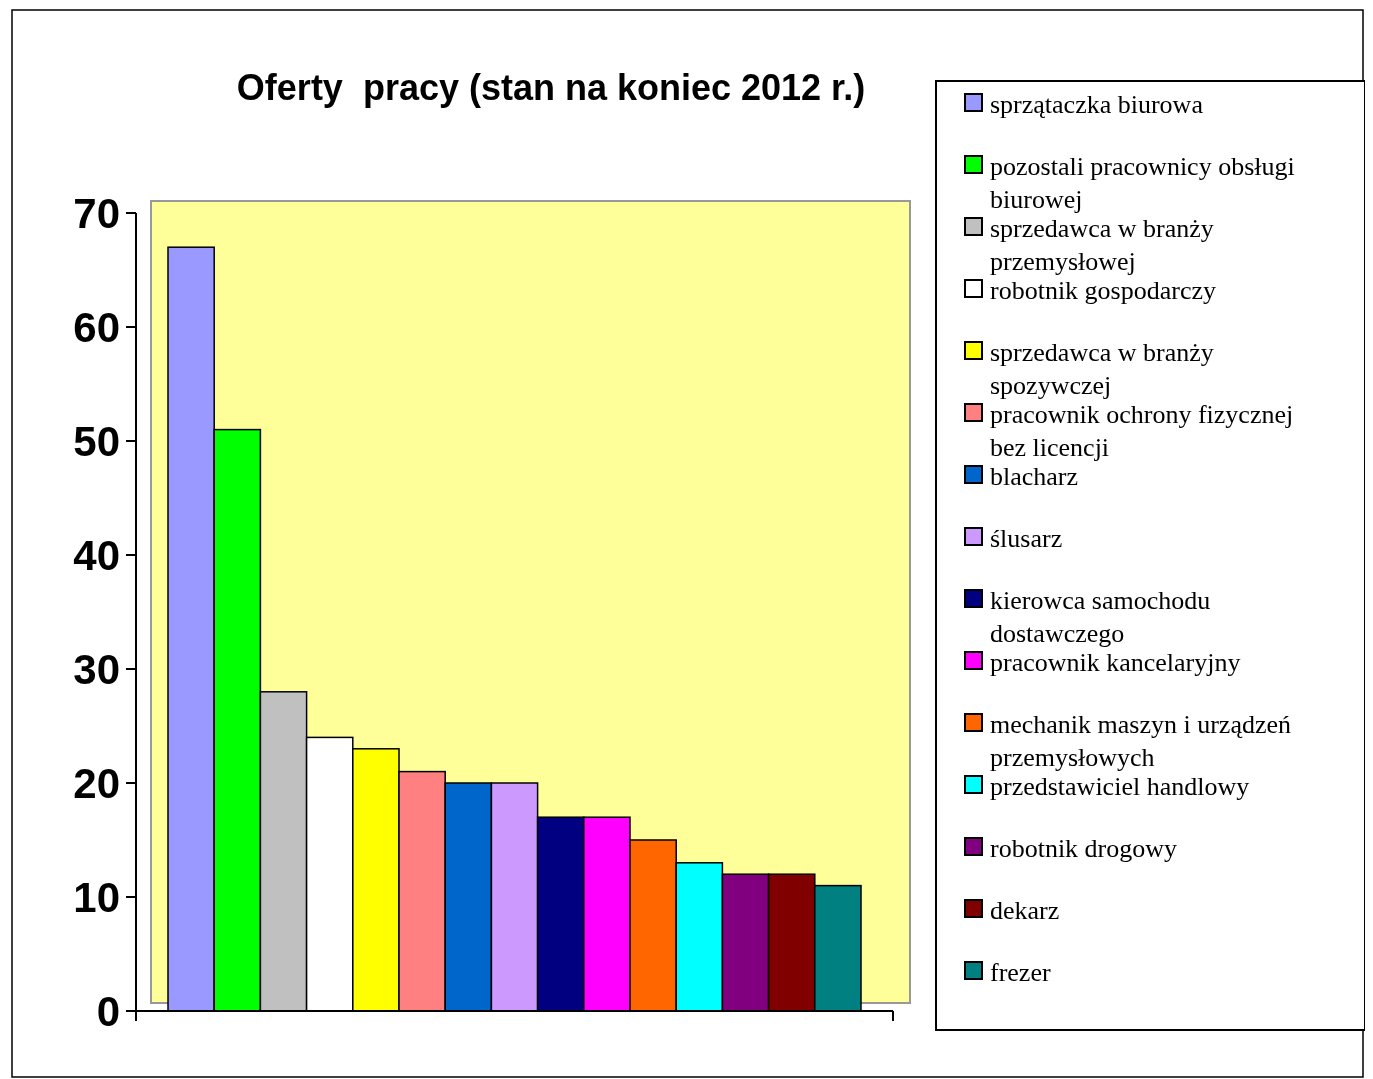 The image size is (1373, 1079). I want to click on chart-title: Oferty pracy (stan na koniec 2012 r.), so click(551, 87).